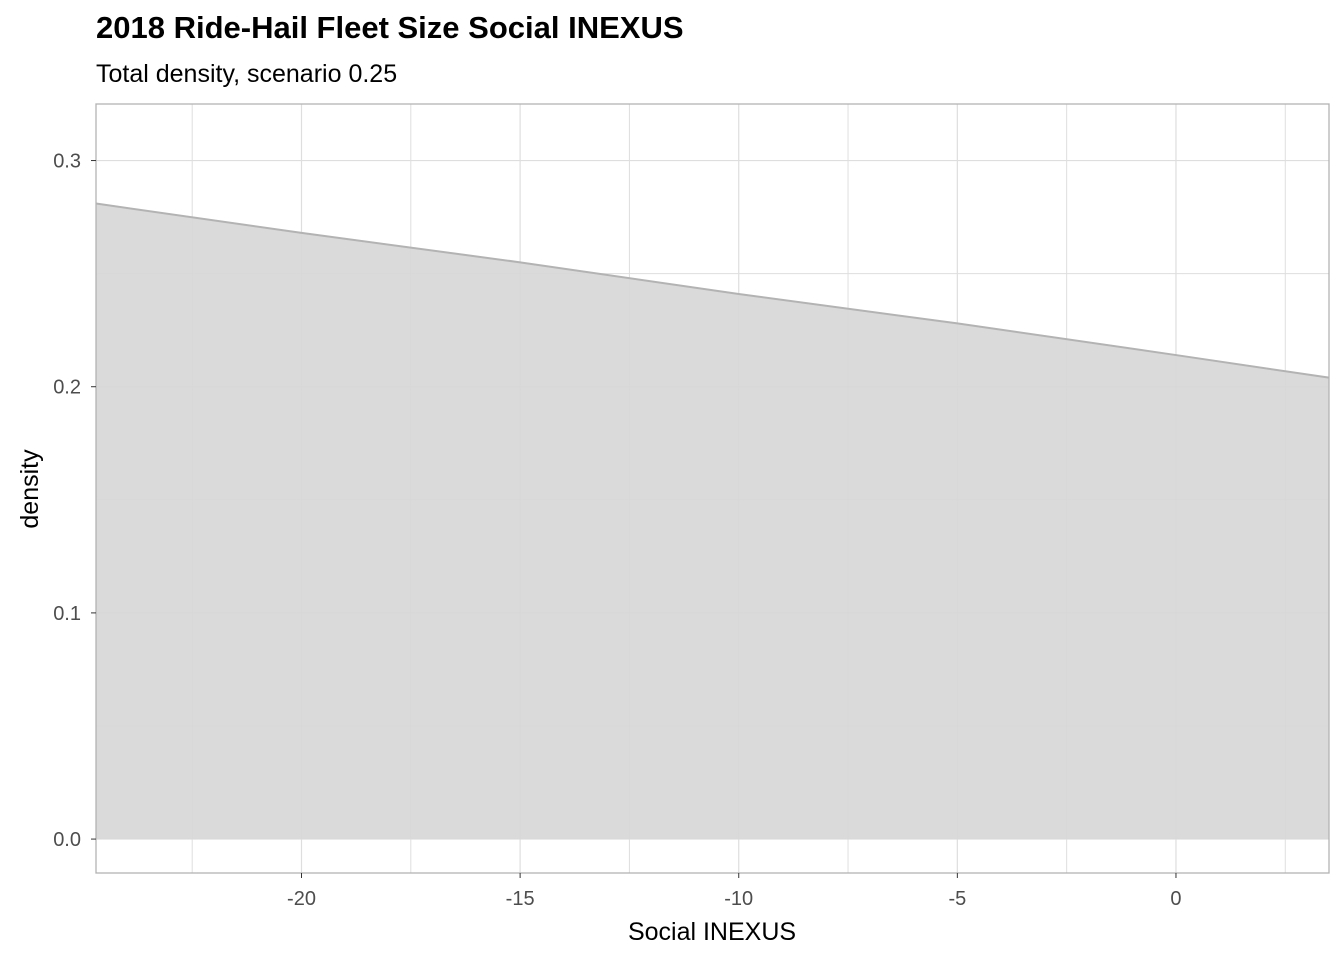  I want to click on x-tick-label: -15, so click(520, 899).